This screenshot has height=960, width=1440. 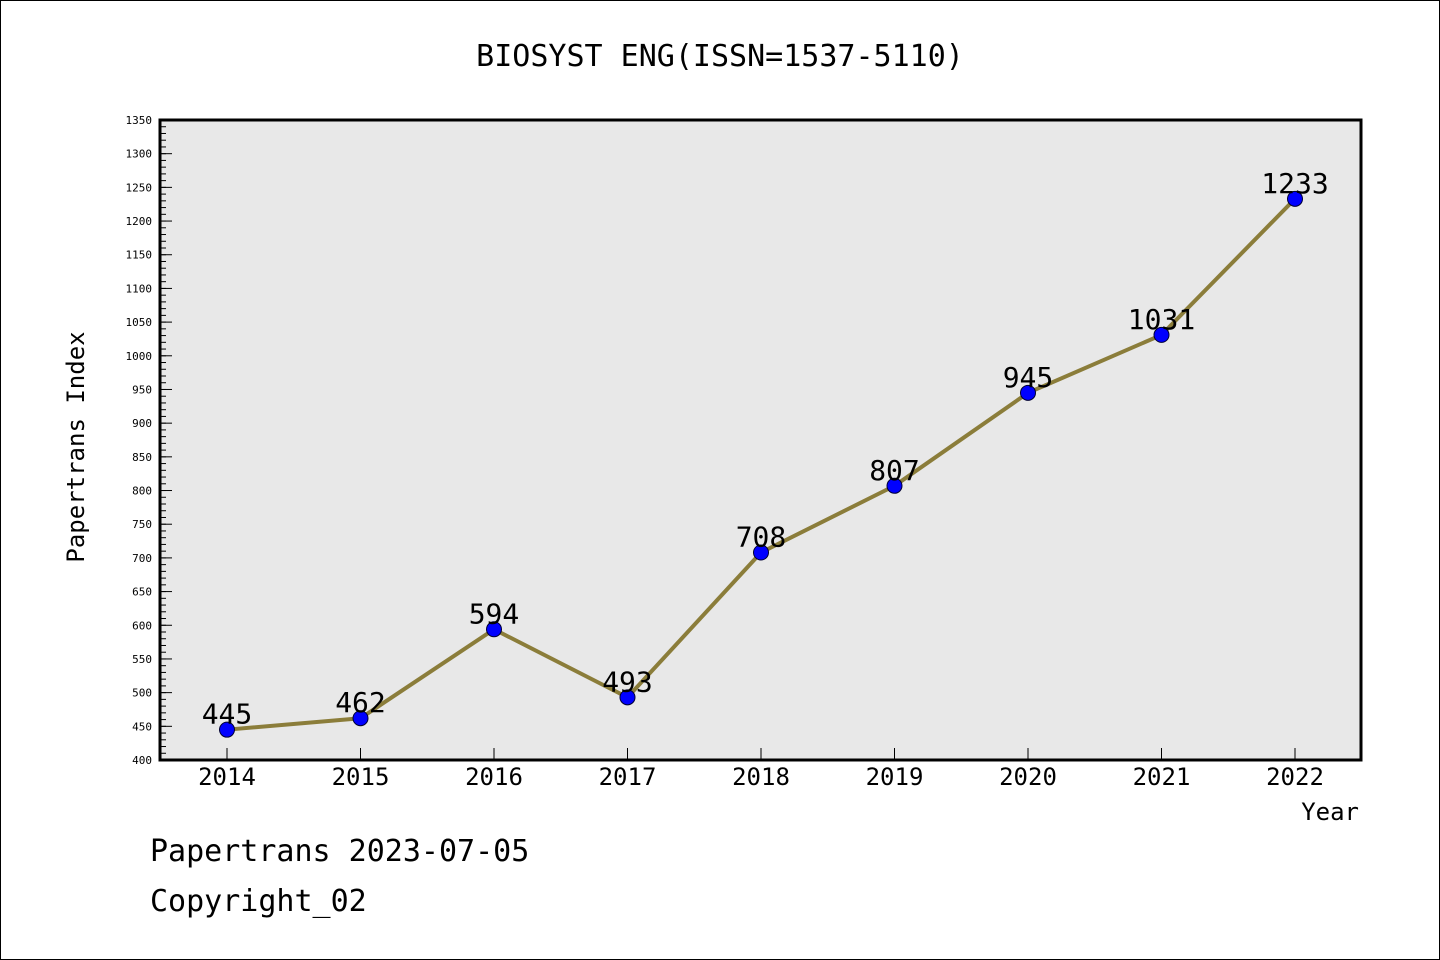 I want to click on y-tick-label: 450, so click(x=142, y=726).